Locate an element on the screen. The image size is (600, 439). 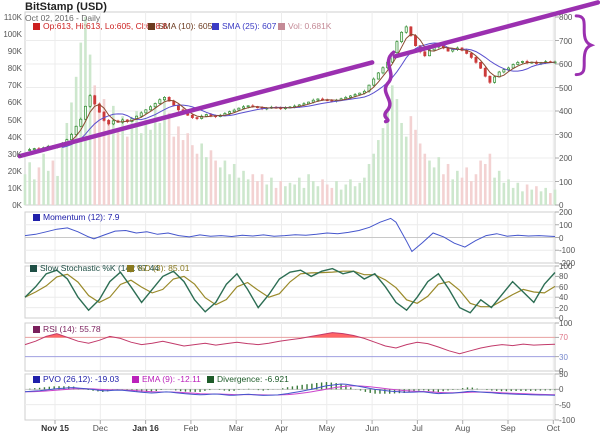
momentum-right-tick: 0 is located at coordinates (561, 238).